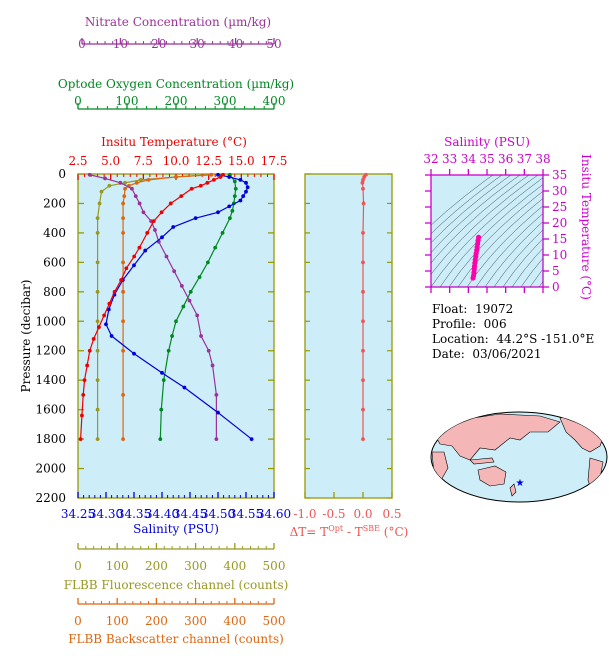 This screenshot has width=609, height=663. I want to click on temperature-tick-label: 17.5, so click(274, 161).